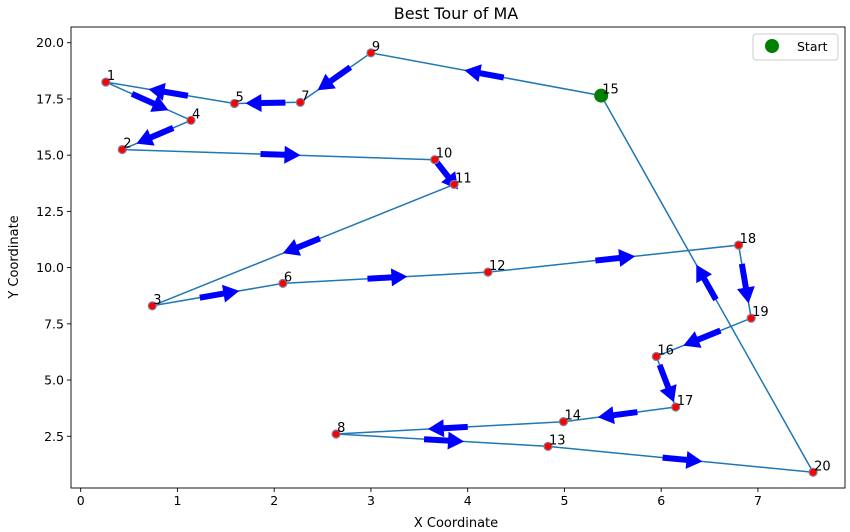 This screenshot has height=532, width=850. What do you see at coordinates (795, 47) in the screenshot?
I see `legend: Start` at bounding box center [795, 47].